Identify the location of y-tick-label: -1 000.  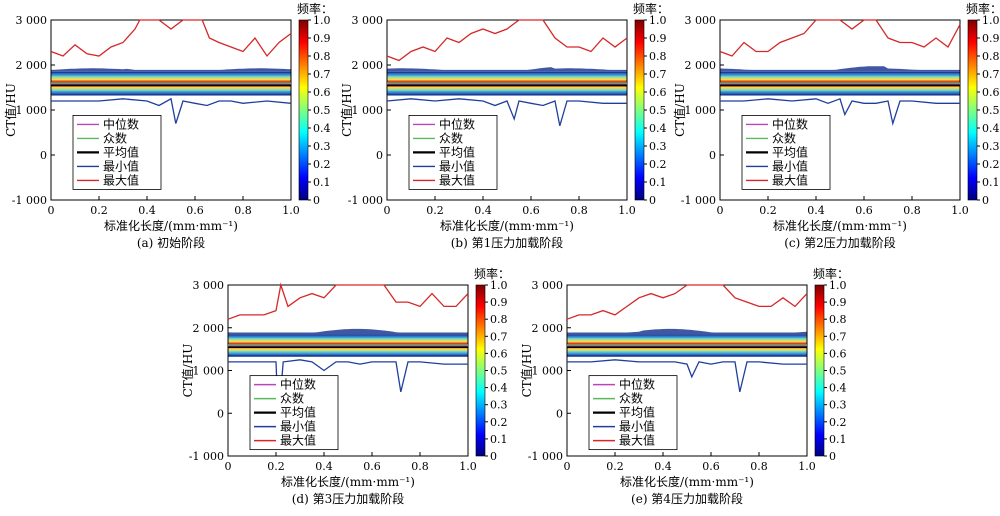
(29, 200).